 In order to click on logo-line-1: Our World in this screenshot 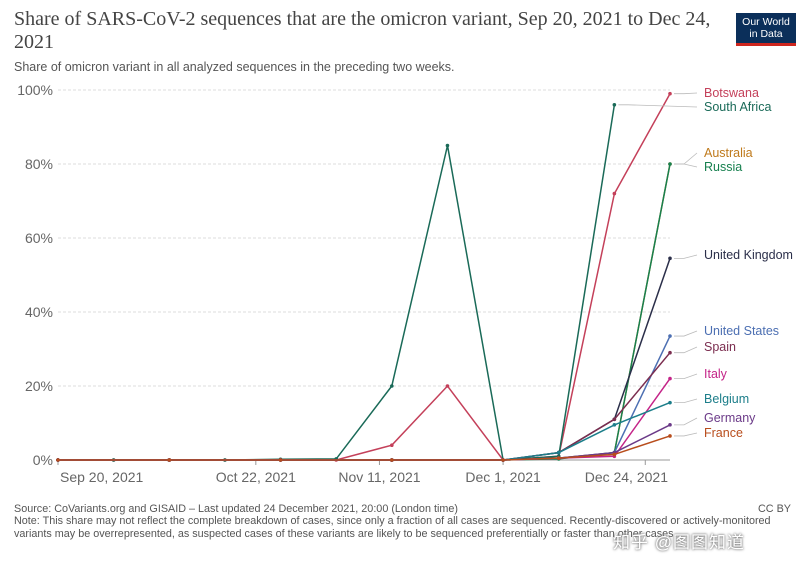, I will do `click(766, 22)`.